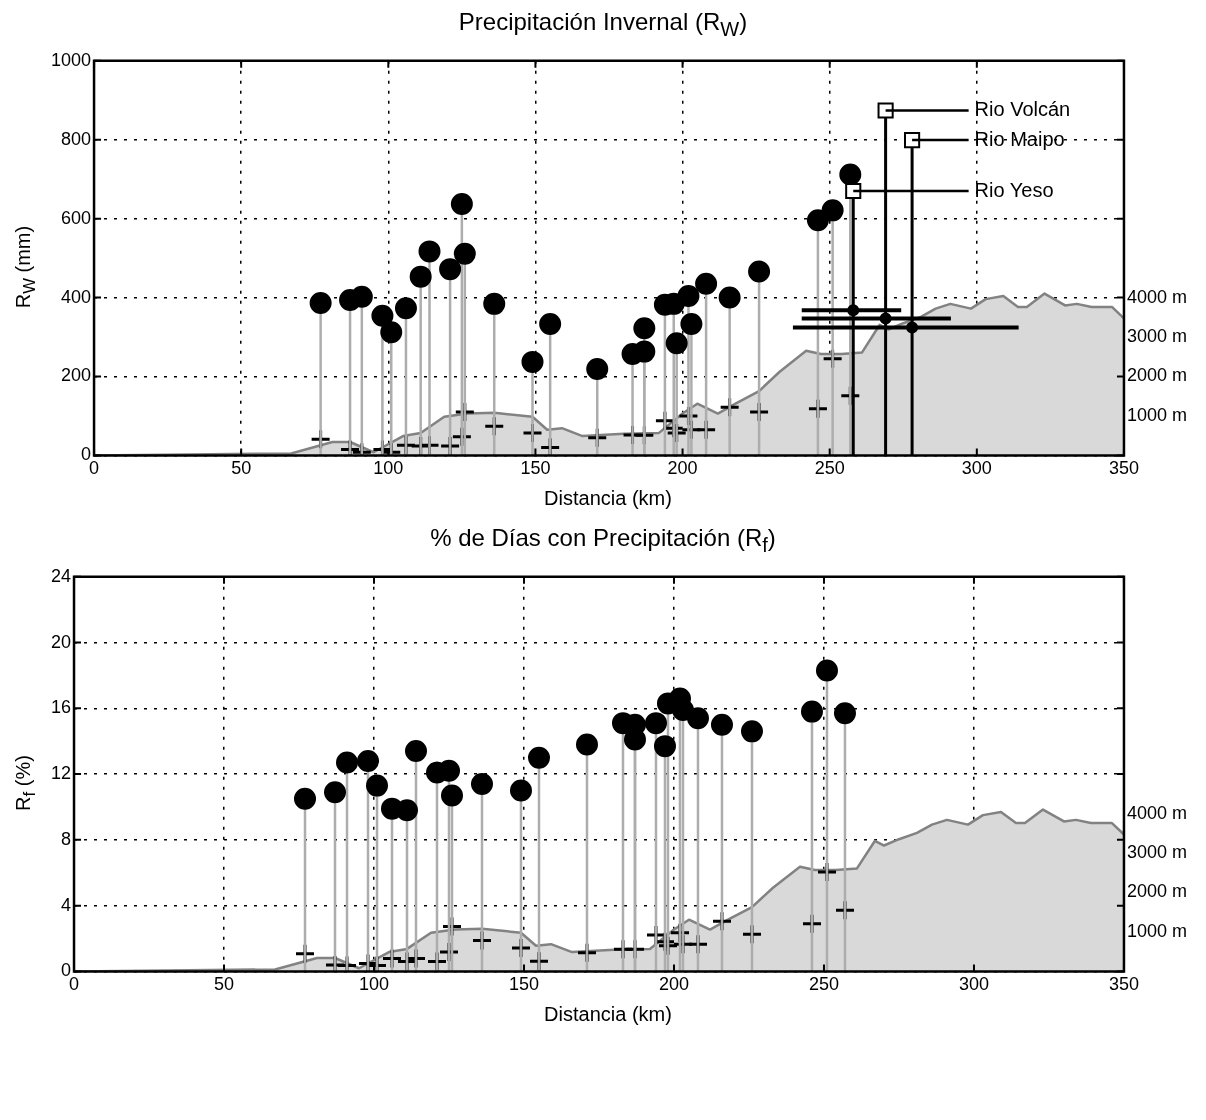 This screenshot has height=1120, width=1206. I want to click on y-tick-label: 600, so click(76, 217).